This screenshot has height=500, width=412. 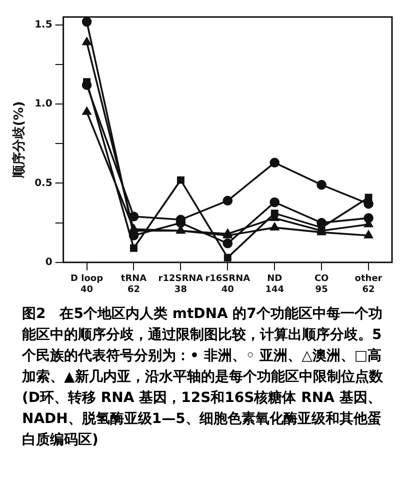 I want to click on x-tick-label: r12SRNA 38, so click(x=181, y=284).